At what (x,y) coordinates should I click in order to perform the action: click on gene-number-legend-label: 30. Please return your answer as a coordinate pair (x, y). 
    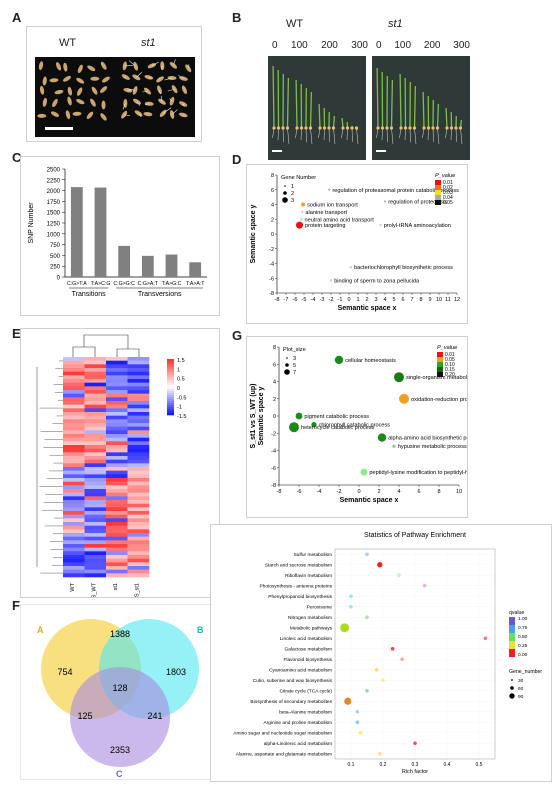
    Looking at the image, I should click on (521, 681).